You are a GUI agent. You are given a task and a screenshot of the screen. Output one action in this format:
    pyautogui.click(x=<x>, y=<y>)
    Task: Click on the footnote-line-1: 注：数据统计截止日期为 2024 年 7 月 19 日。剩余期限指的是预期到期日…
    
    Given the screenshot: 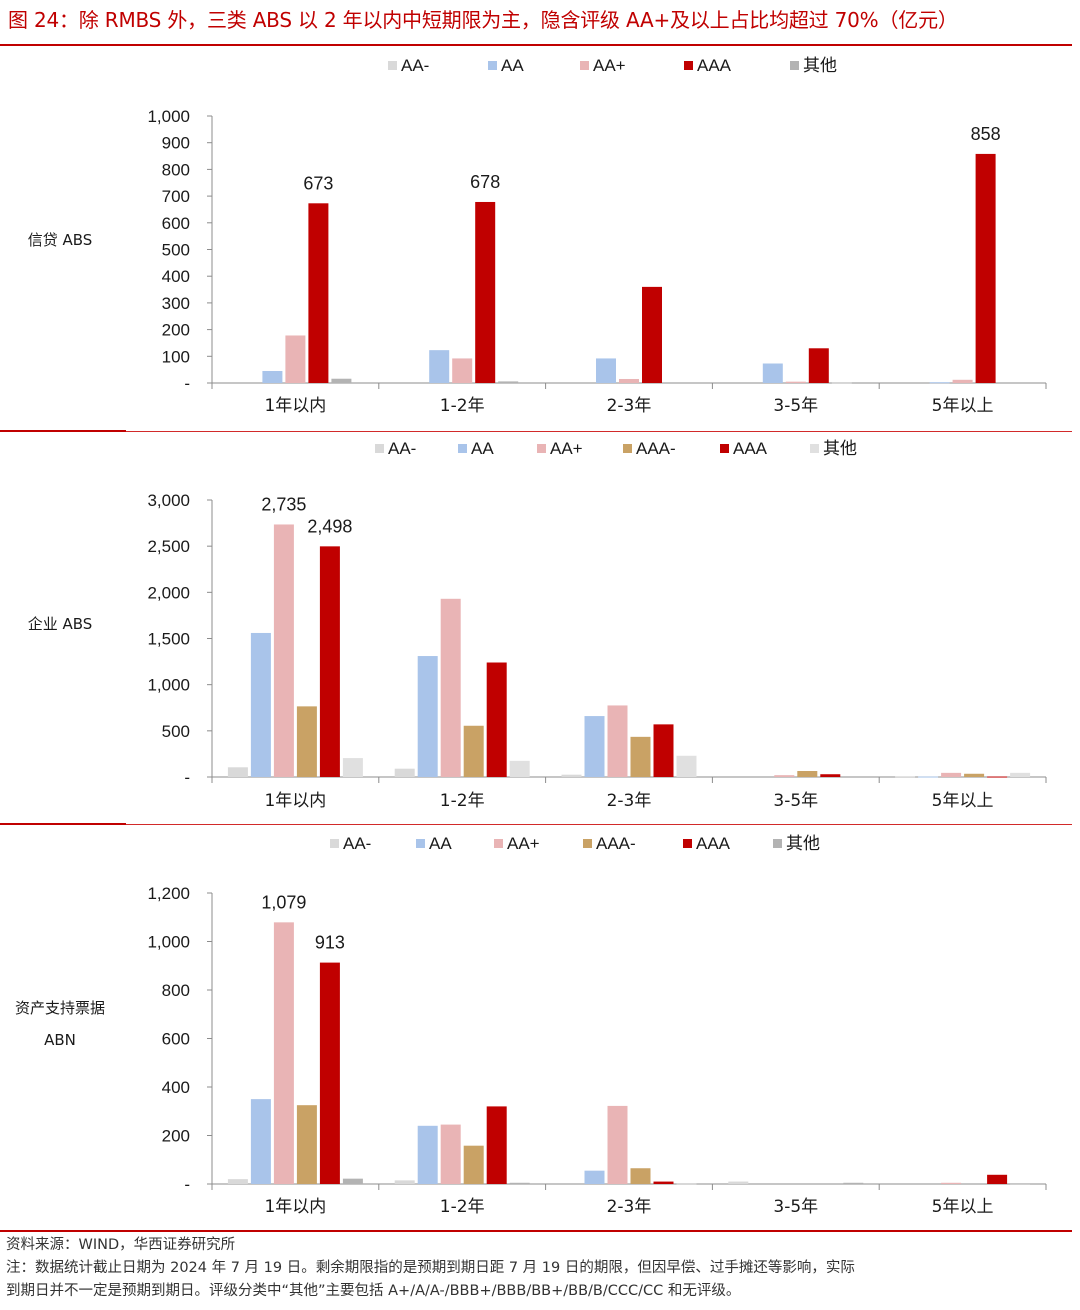 What is the action you would take?
    pyautogui.click(x=430, y=1268)
    